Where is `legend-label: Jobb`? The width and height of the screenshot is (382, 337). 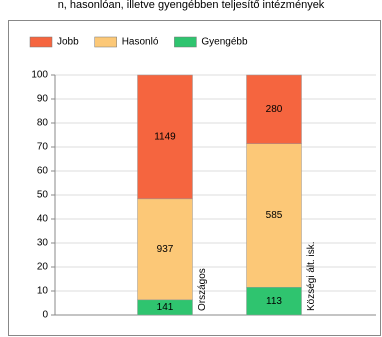 legend-label: Jobb is located at coordinates (68, 42).